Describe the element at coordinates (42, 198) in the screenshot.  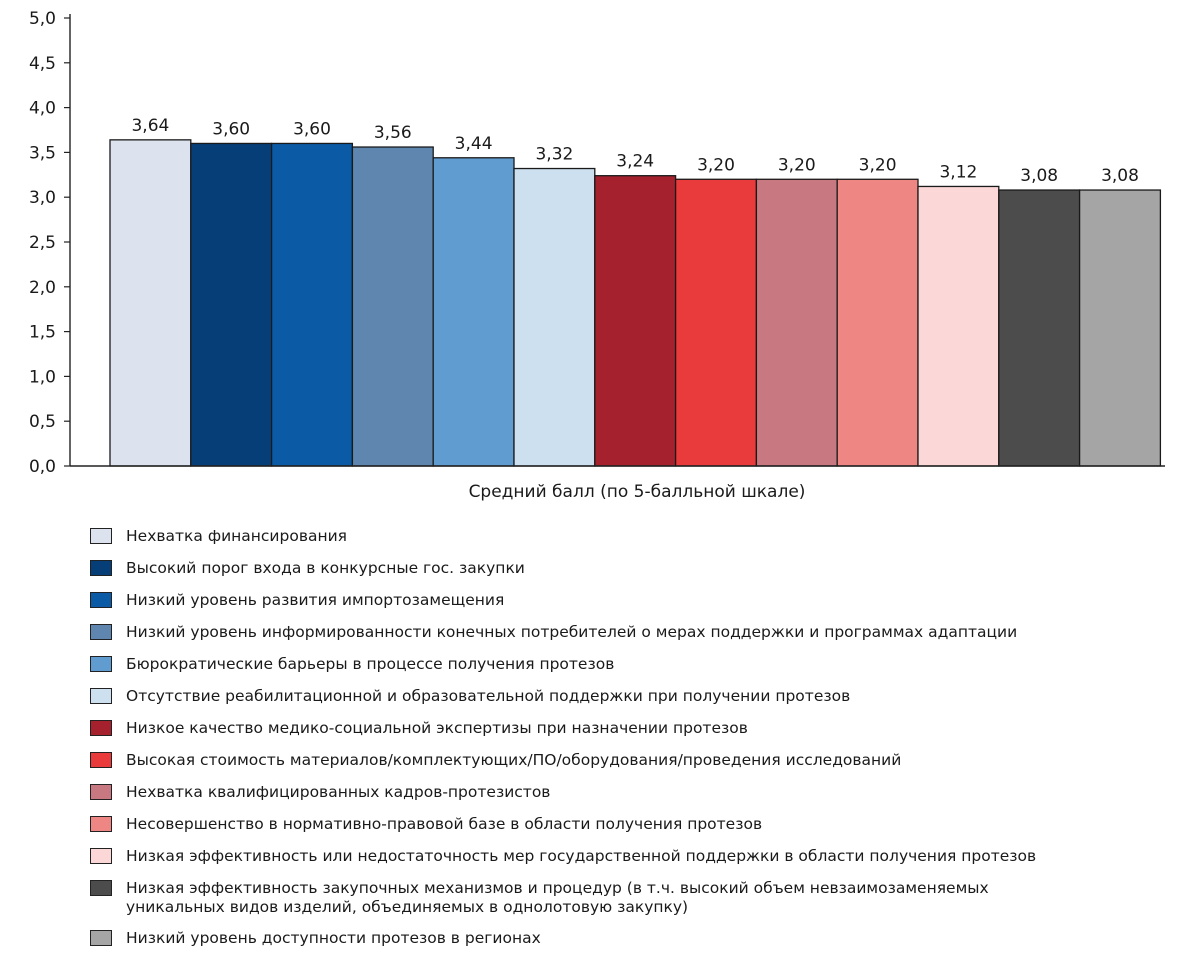
I see `y-tick-label: 3,0` at that location.